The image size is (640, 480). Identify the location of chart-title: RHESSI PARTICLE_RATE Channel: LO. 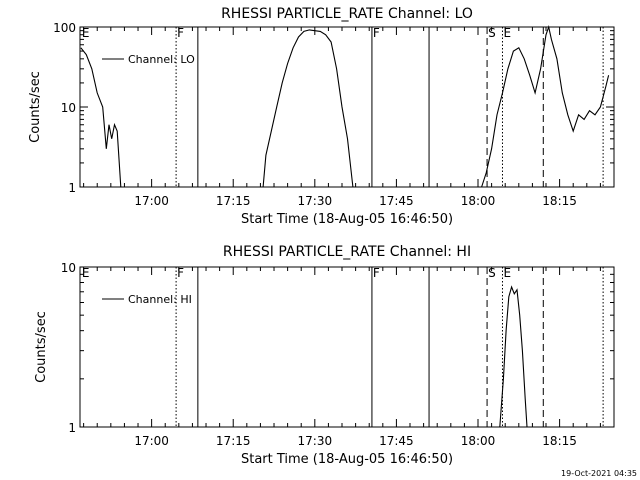
(347, 14).